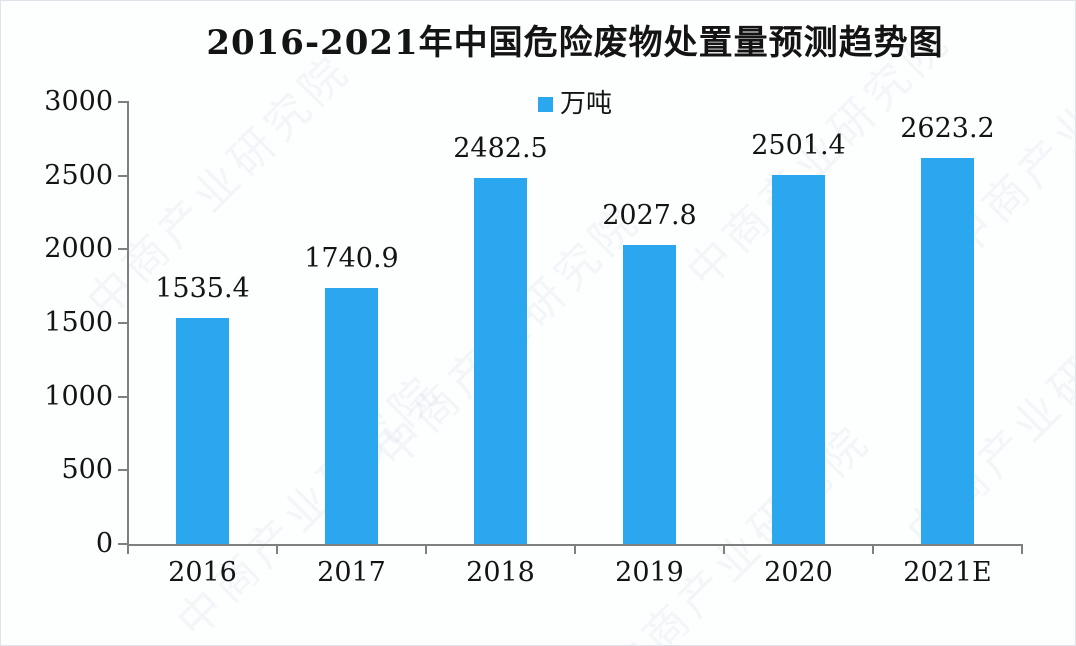  I want to click on y-axis-label: 500, so click(87, 470).